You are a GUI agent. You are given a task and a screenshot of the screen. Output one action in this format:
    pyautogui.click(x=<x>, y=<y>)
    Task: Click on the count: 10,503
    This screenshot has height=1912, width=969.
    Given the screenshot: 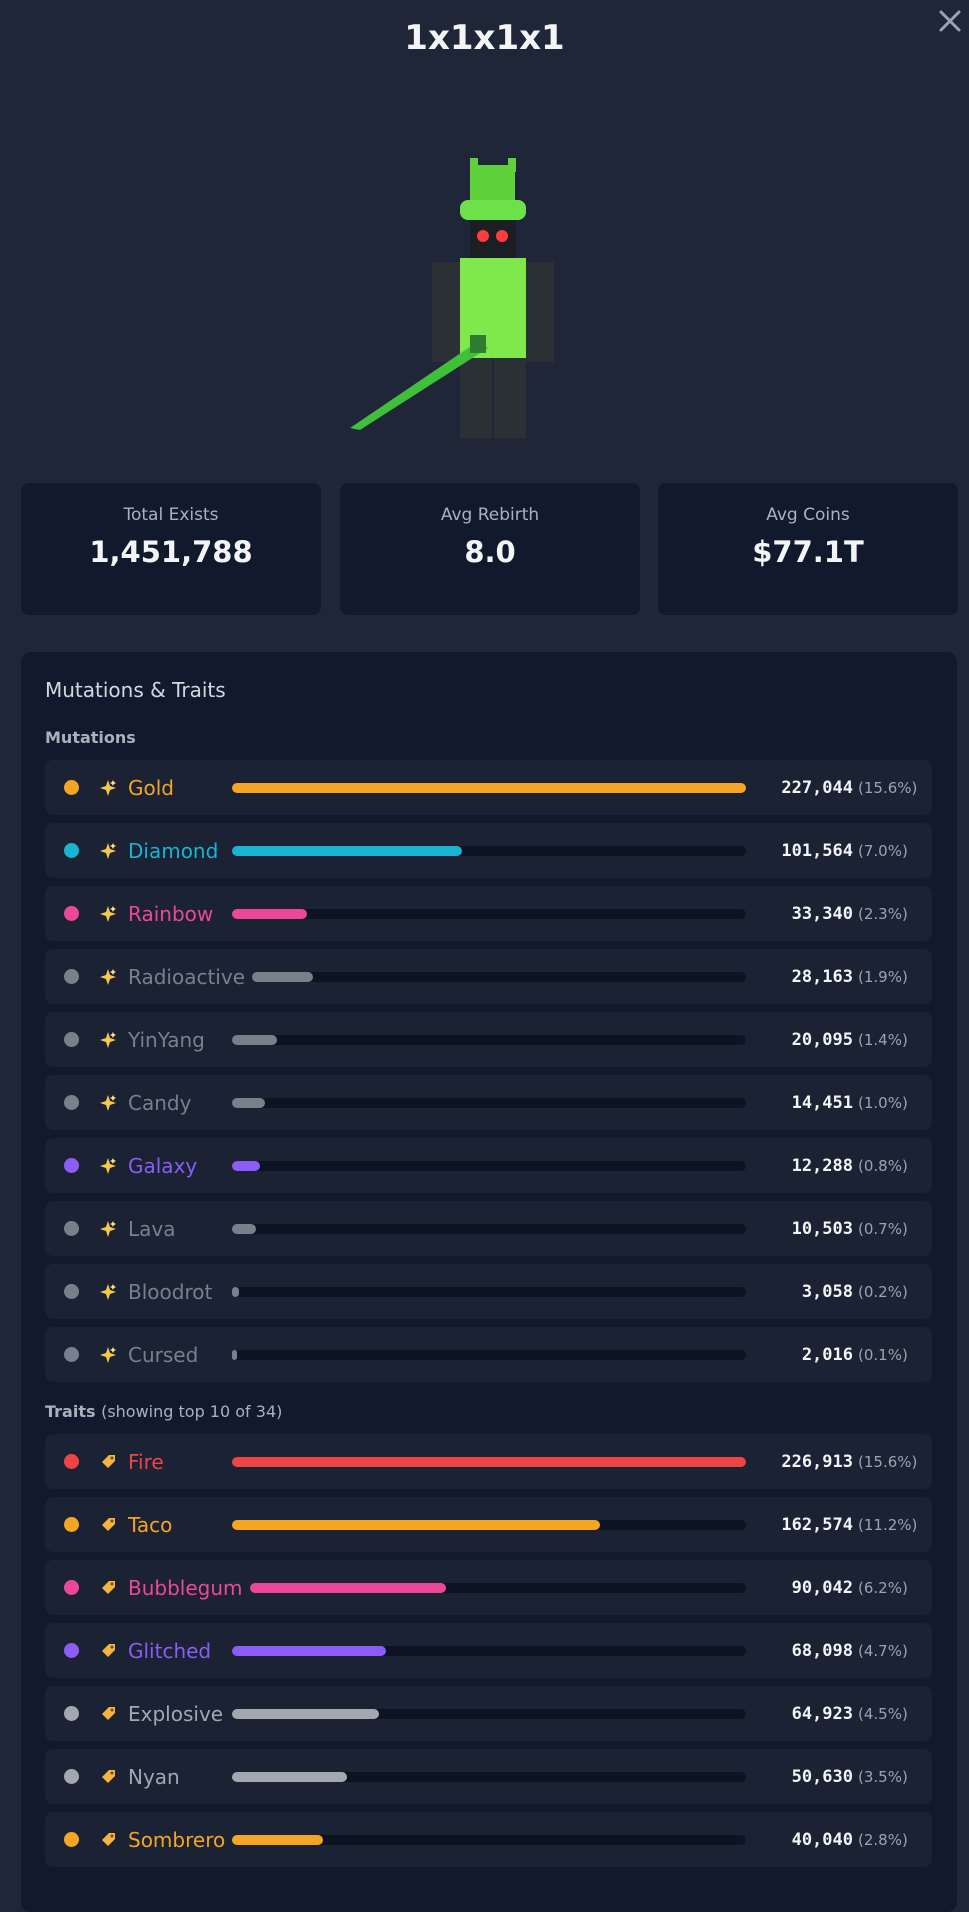 What is the action you would take?
    pyautogui.click(x=822, y=1228)
    